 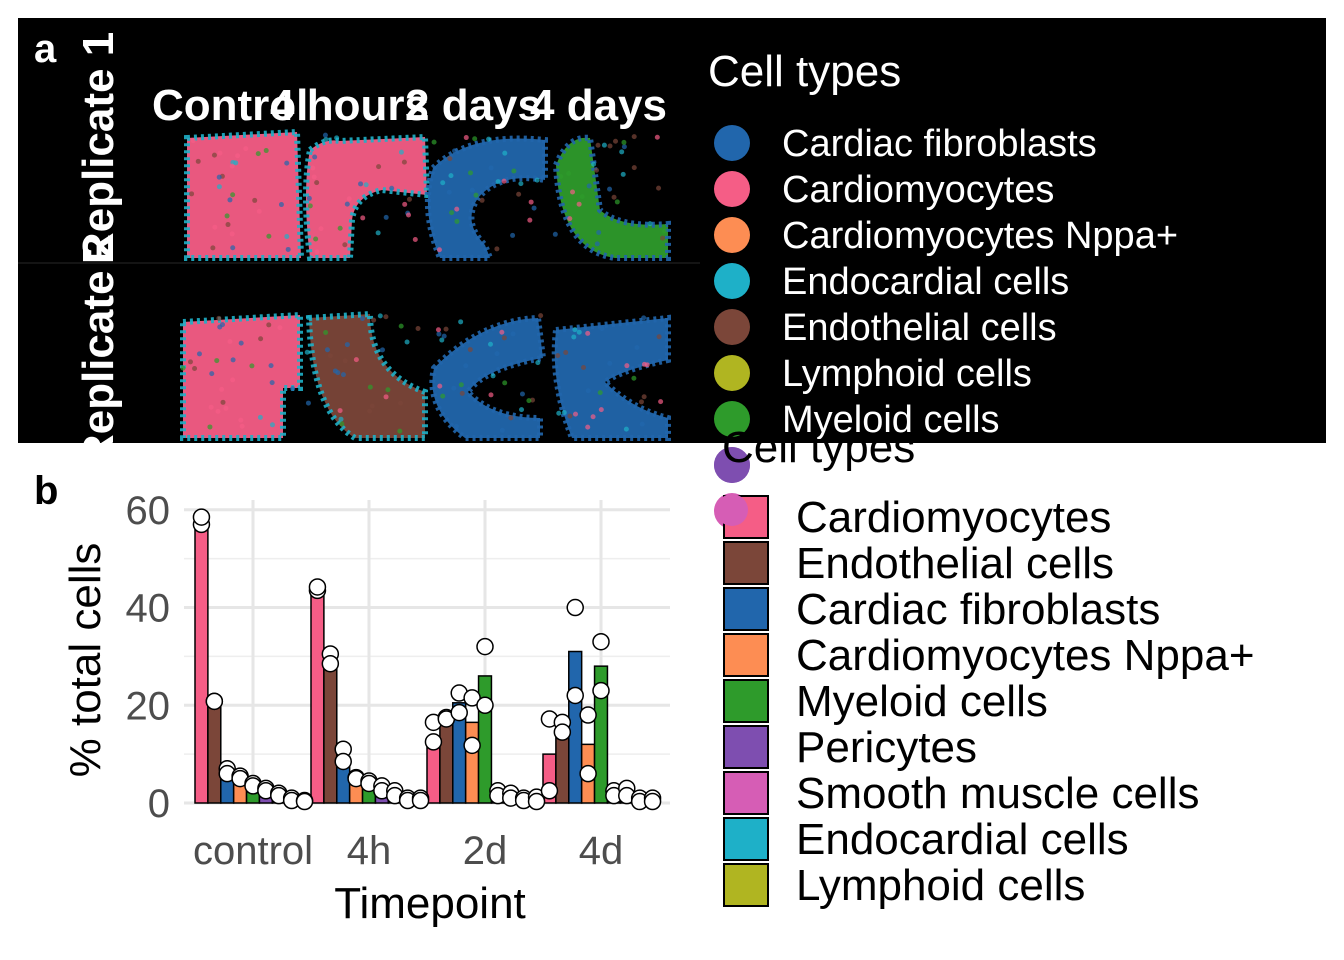 What do you see at coordinates (366, 375) in the screenshot?
I see `tissue-border-cells` at bounding box center [366, 375].